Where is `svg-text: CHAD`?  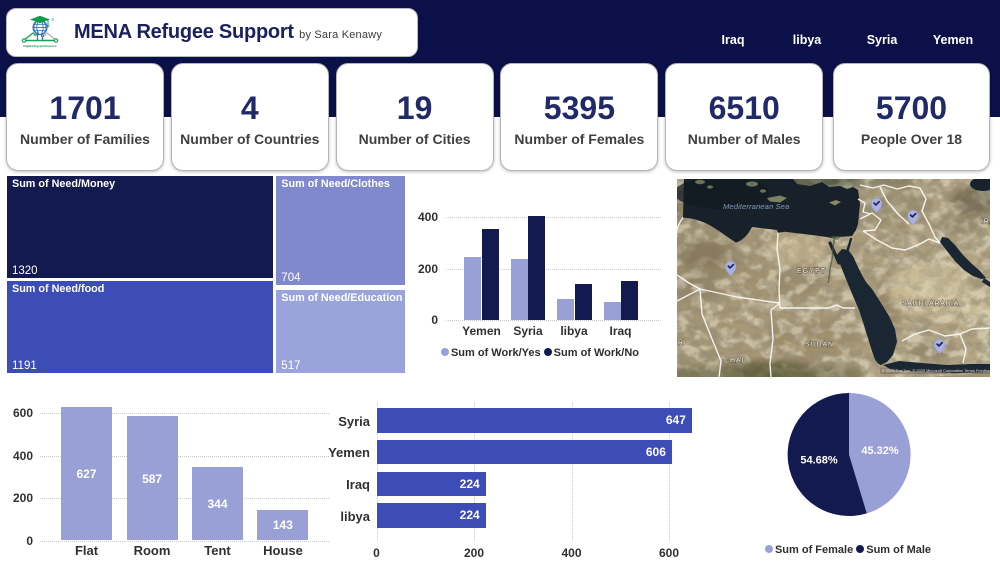 svg-text: CHAD is located at coordinates (735, 361).